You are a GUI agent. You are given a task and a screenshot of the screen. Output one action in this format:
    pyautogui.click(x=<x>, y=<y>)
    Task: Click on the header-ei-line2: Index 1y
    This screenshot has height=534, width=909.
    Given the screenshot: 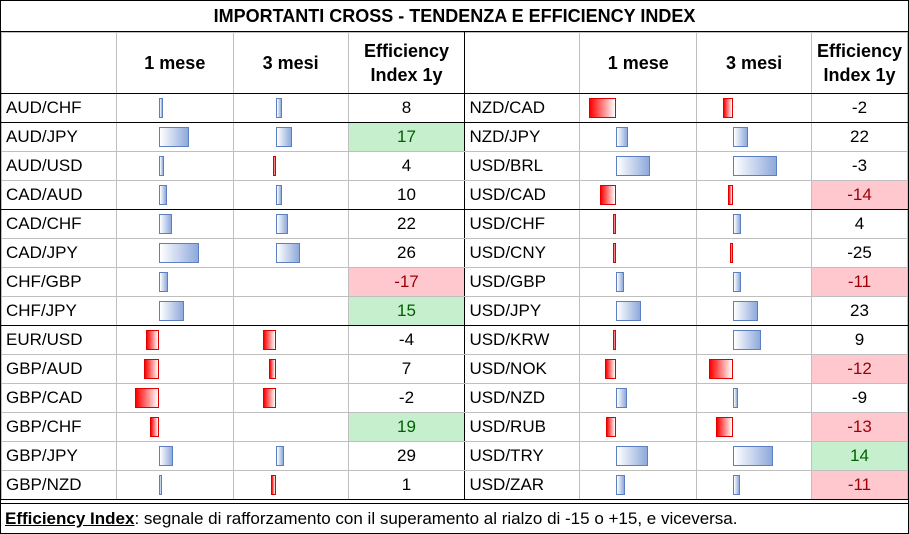 What is the action you would take?
    pyautogui.click(x=406, y=75)
    